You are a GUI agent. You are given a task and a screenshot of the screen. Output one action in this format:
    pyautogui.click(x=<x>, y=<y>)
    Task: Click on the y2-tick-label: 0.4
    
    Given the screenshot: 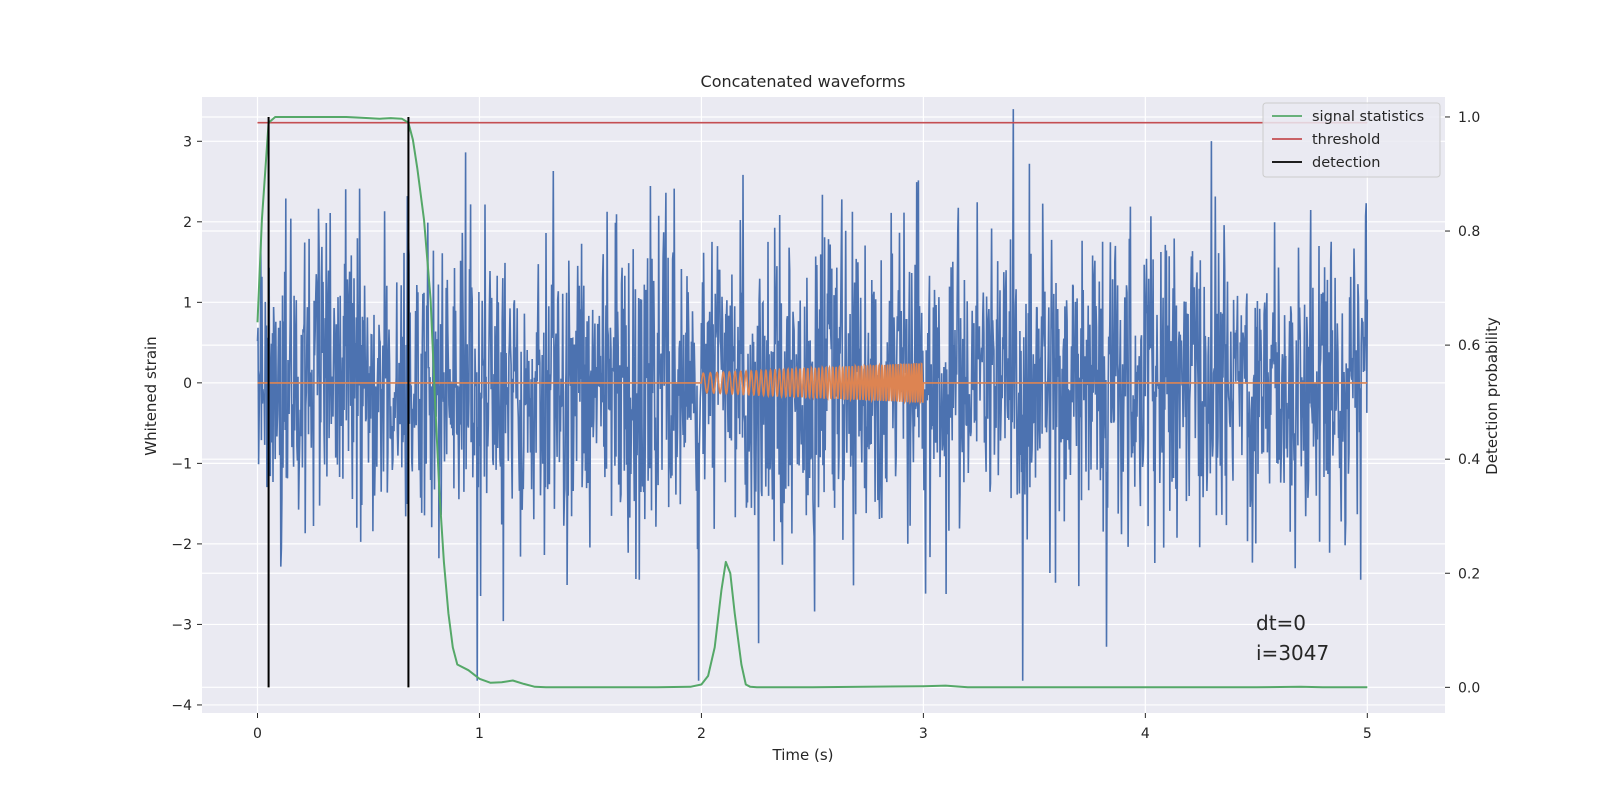 What is the action you would take?
    pyautogui.click(x=1469, y=460)
    